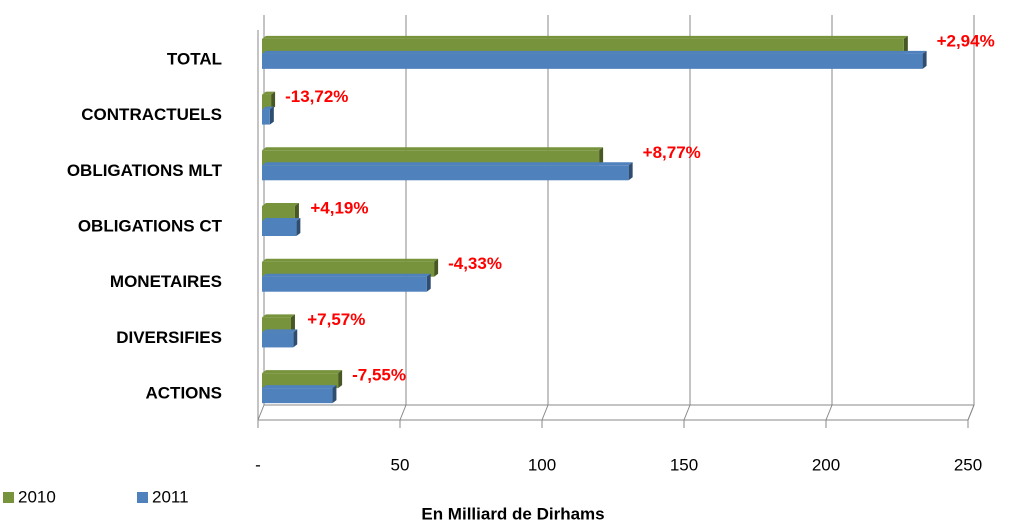 The width and height of the screenshot is (1013, 527). What do you see at coordinates (512, 513) in the screenshot?
I see `x-axis-title: En Milliard de Dirhams` at bounding box center [512, 513].